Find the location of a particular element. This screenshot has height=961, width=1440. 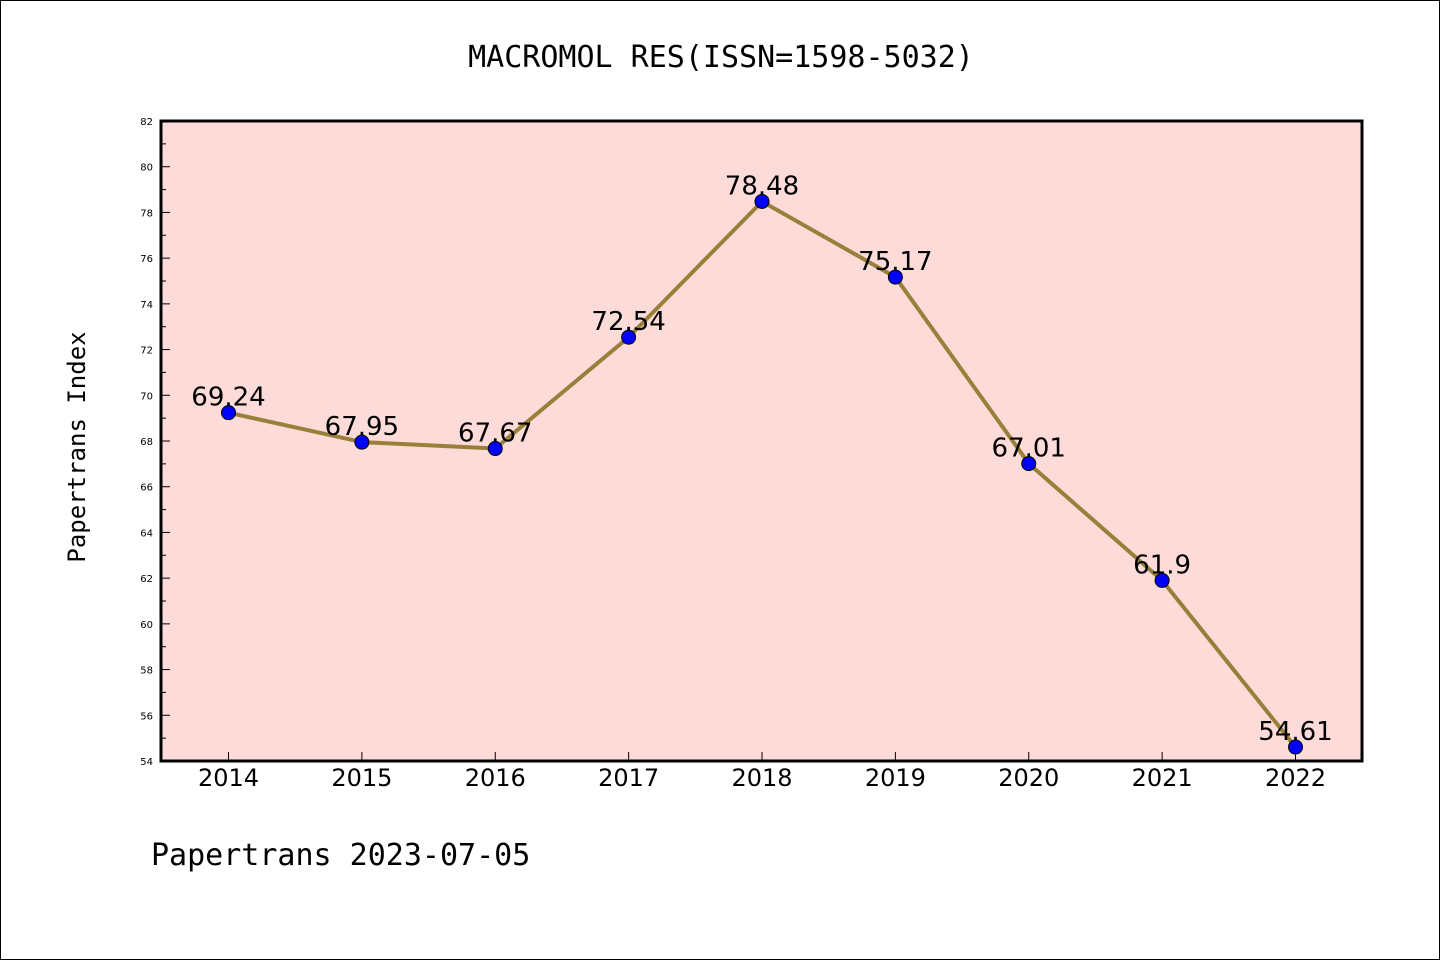

x-tick-label: 2022 is located at coordinates (1295, 778).